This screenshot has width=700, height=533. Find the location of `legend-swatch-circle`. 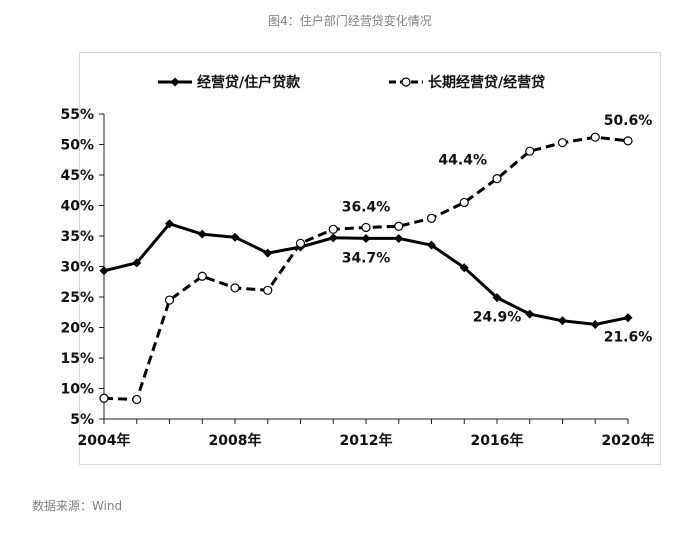

legend-swatch-circle is located at coordinates (406, 82).